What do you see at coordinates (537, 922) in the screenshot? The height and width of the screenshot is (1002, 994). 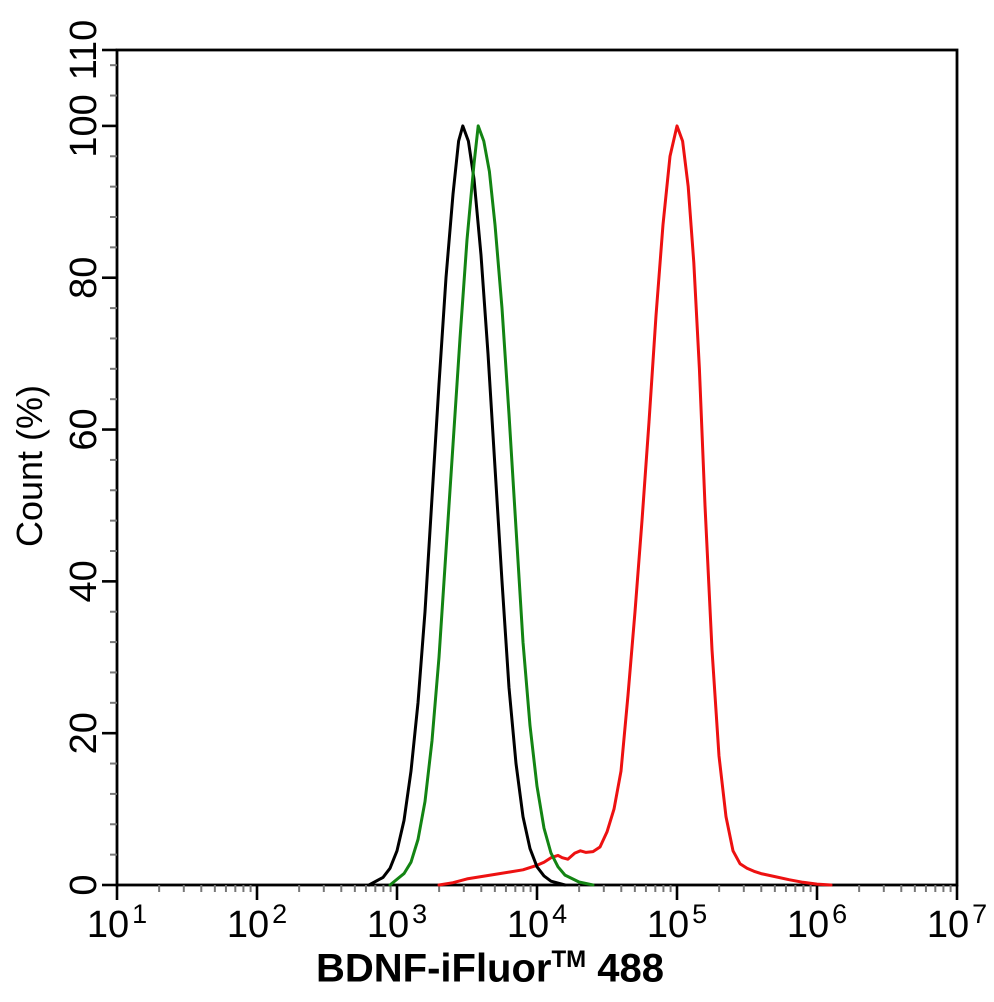 I see `x-tick-label: 10 4` at bounding box center [537, 922].